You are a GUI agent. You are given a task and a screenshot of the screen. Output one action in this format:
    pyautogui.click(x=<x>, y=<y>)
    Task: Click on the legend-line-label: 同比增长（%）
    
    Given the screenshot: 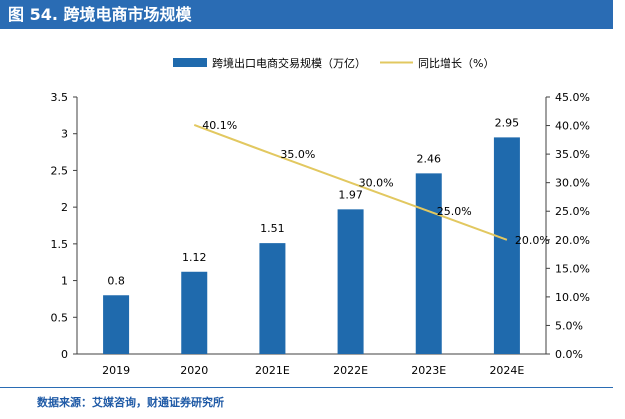 What is the action you would take?
    pyautogui.click(x=456, y=63)
    